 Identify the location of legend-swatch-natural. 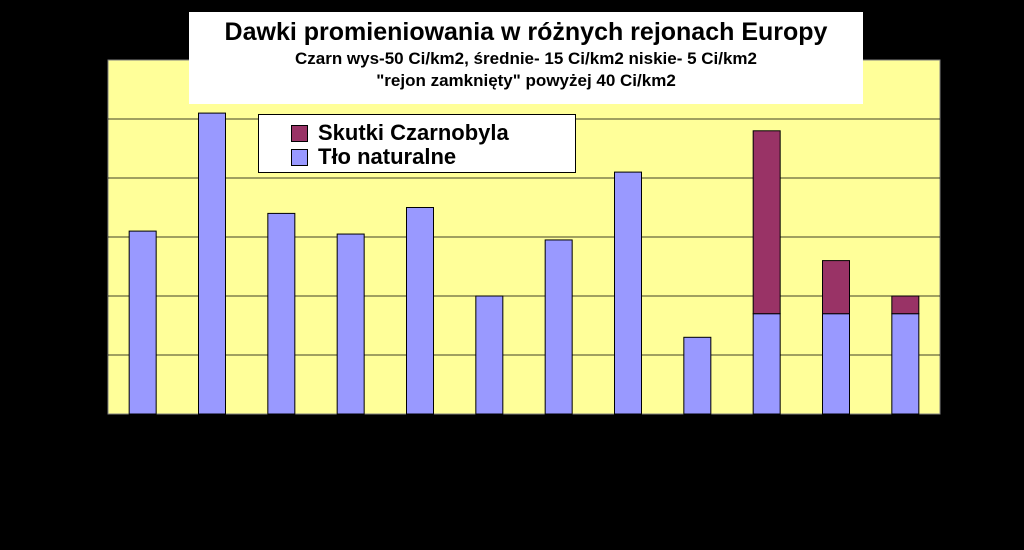
(299, 157).